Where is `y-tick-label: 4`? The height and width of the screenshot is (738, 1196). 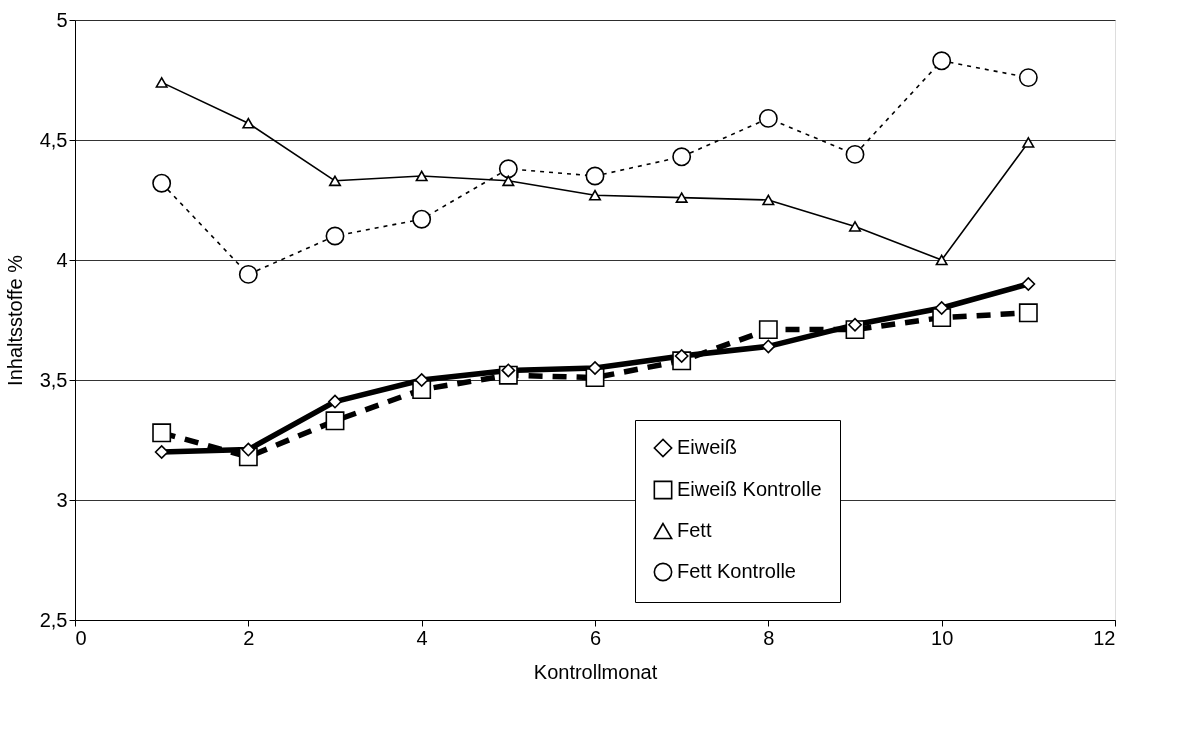
y-tick-label: 4 is located at coordinates (62, 259).